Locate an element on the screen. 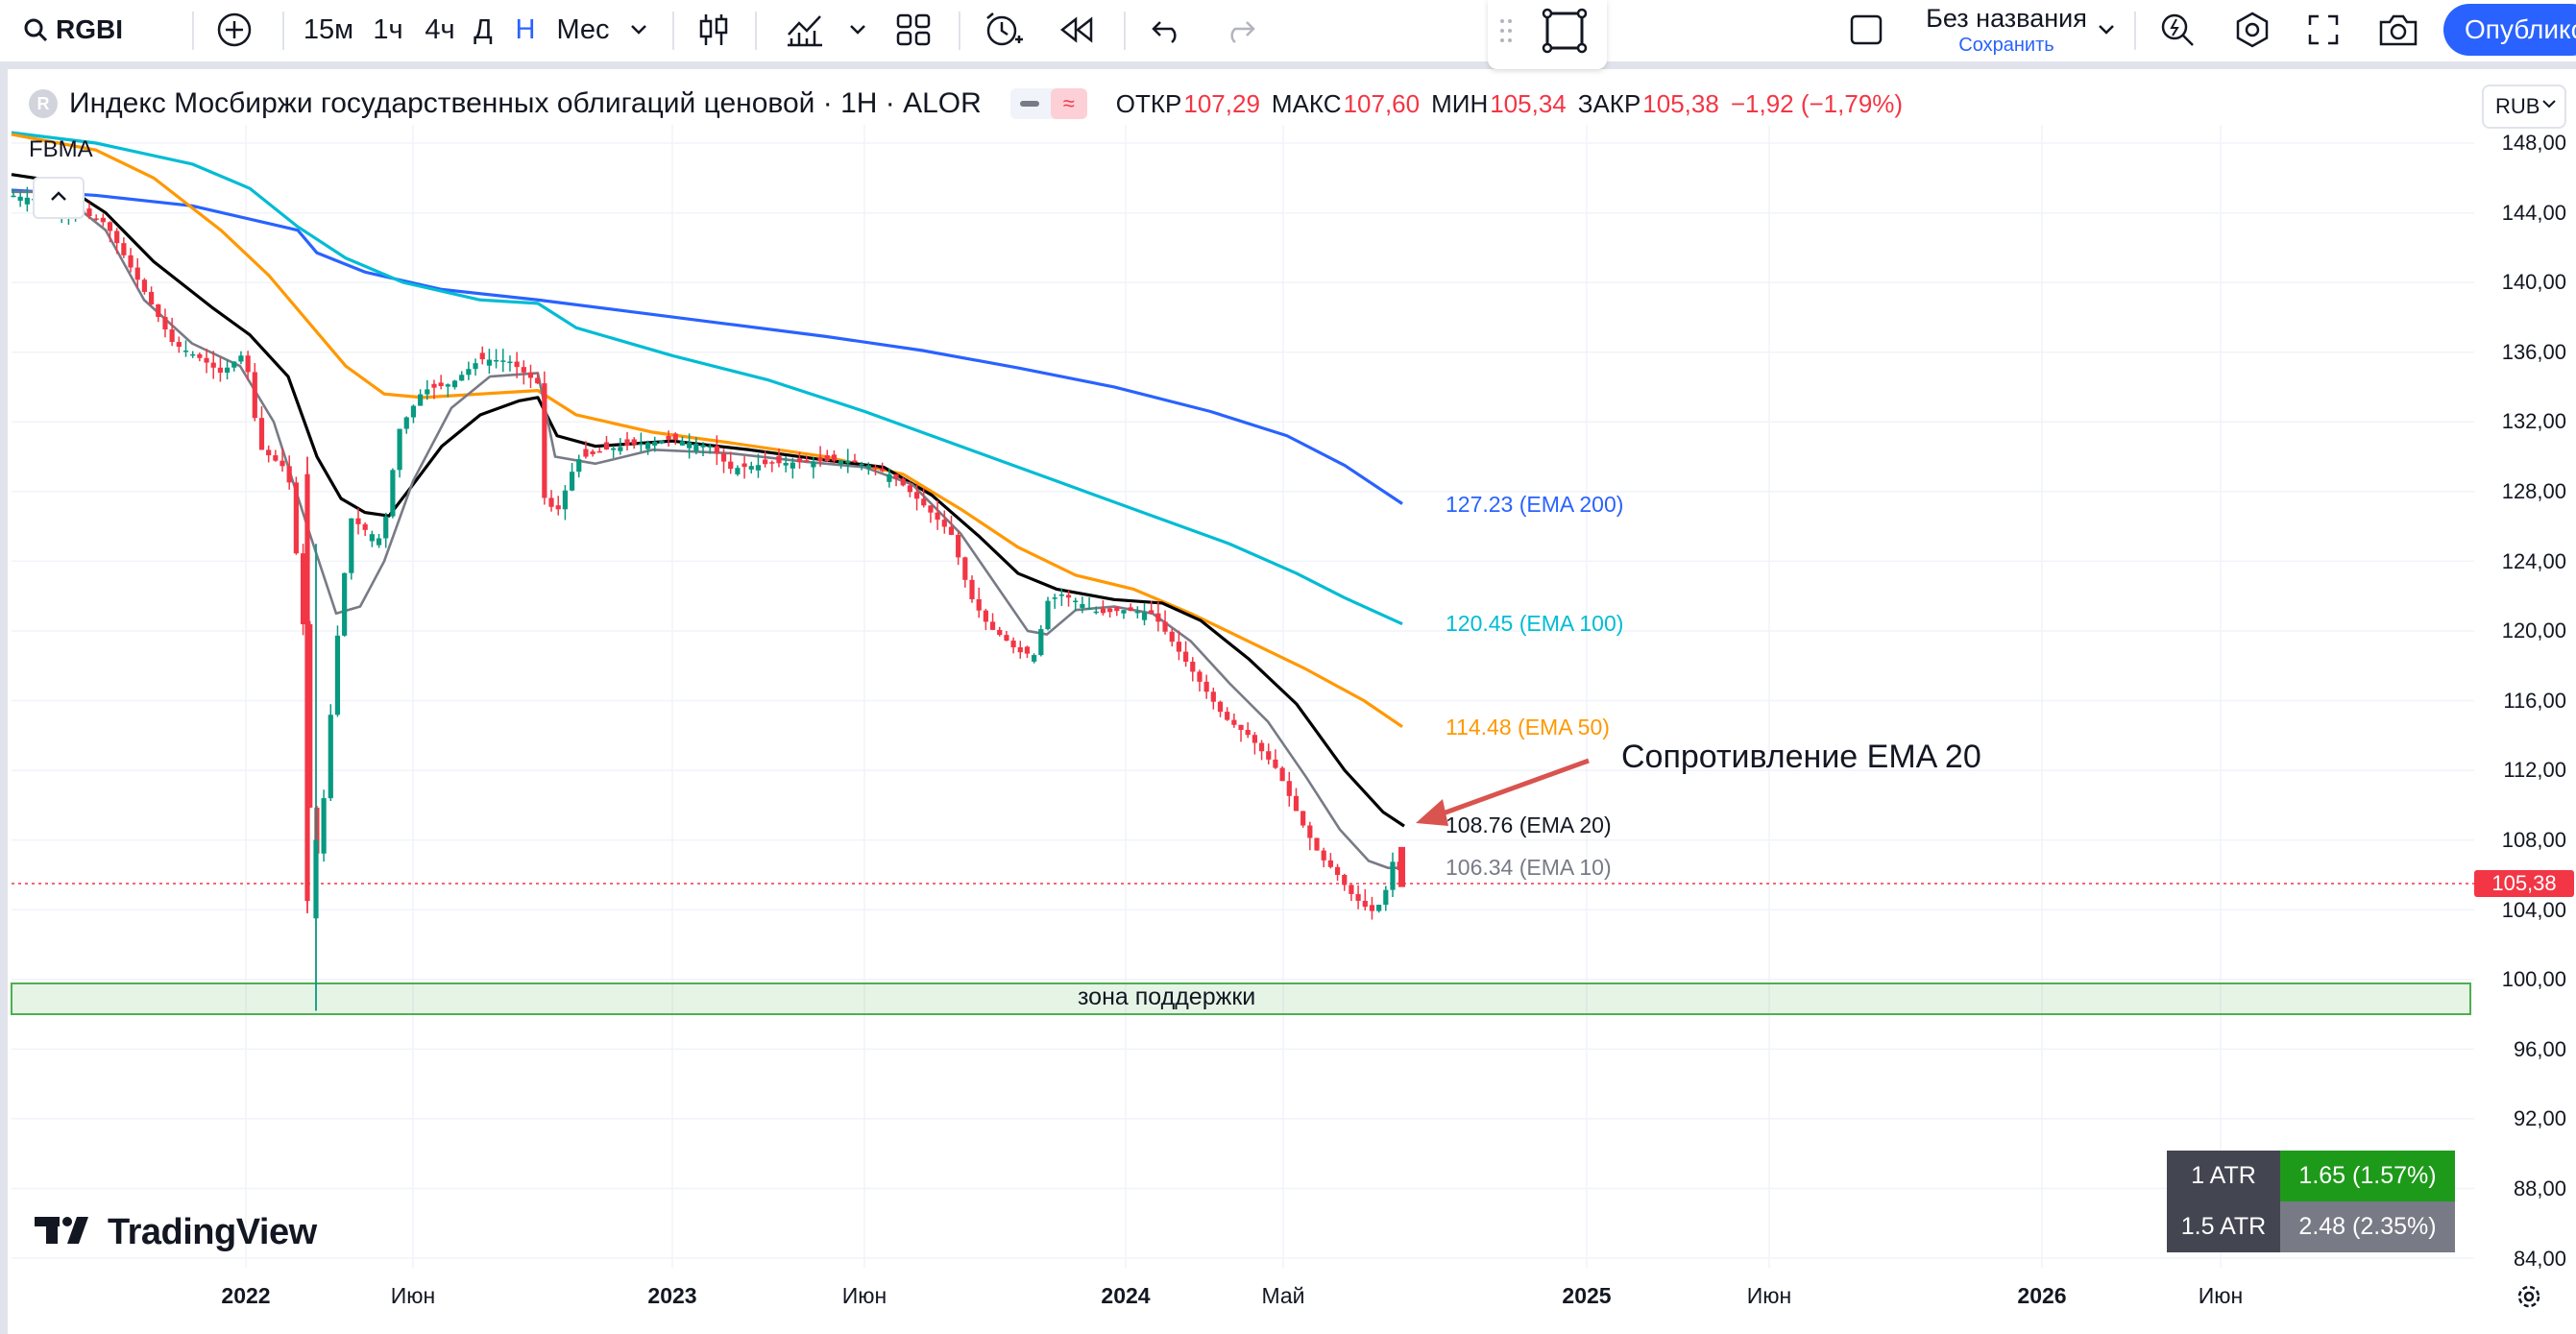 This screenshot has height=1334, width=2576. currency-label: RUB is located at coordinates (2517, 106).